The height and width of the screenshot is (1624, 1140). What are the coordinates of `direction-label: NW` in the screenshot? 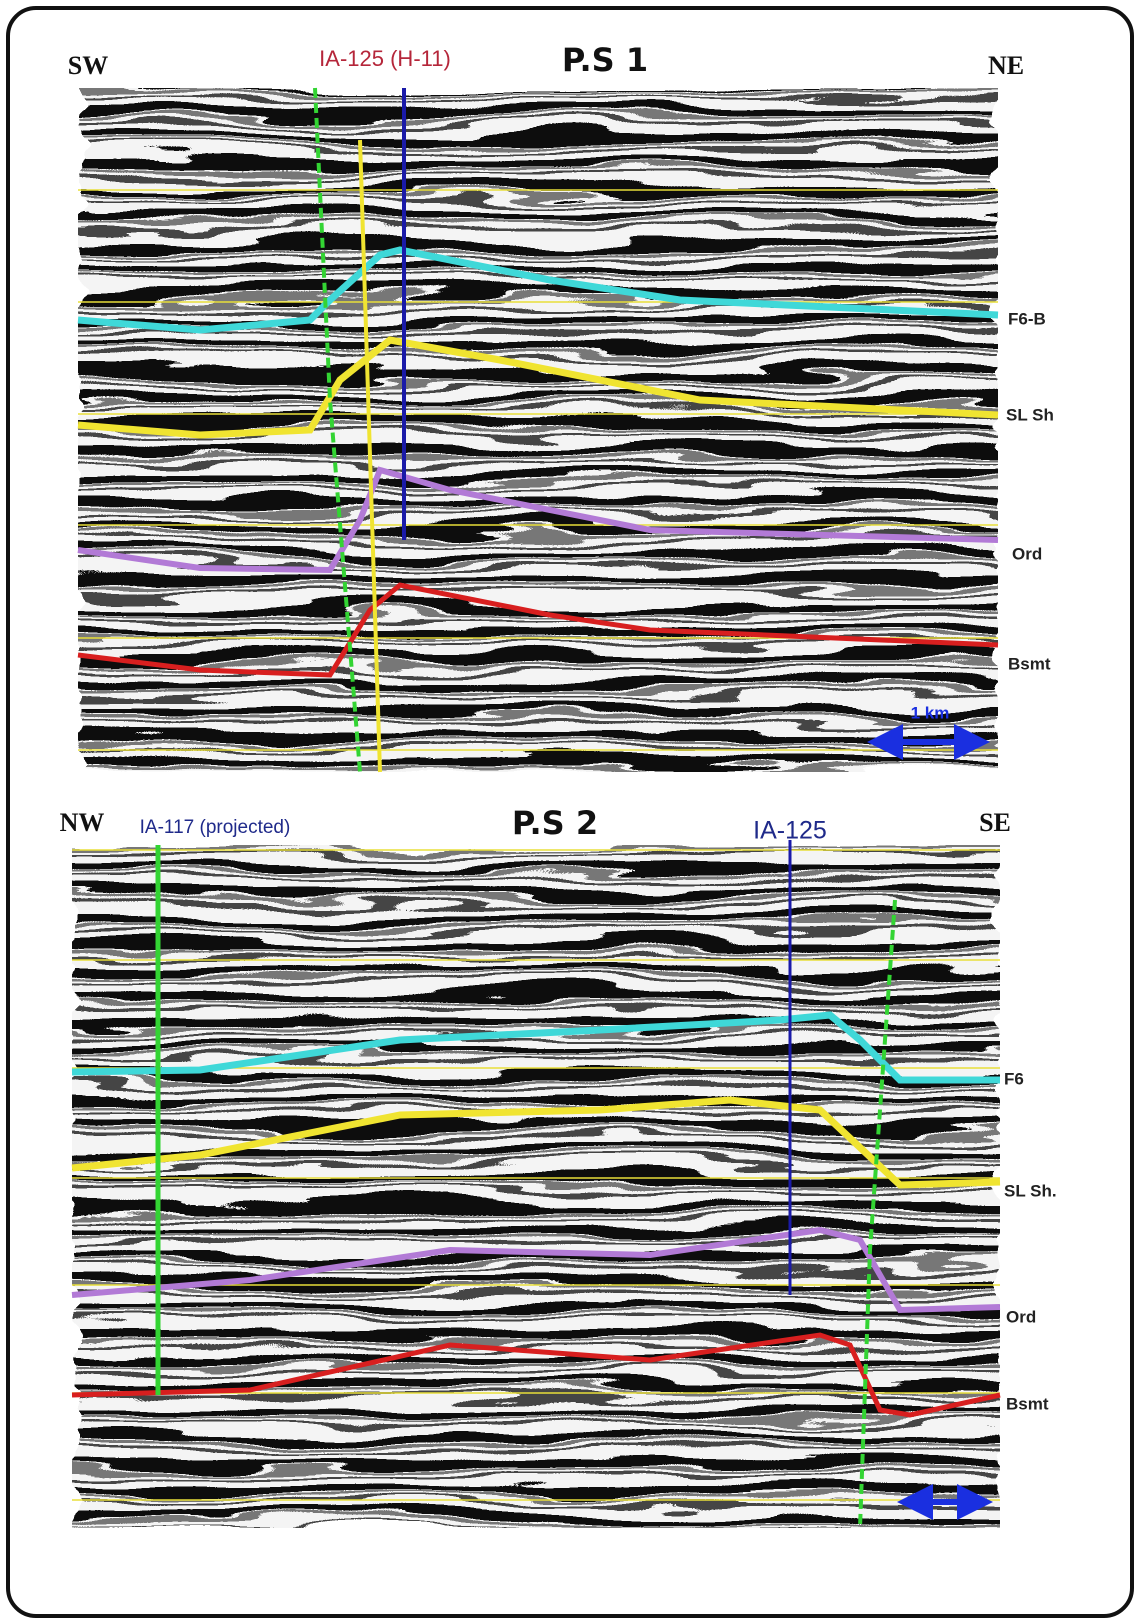 It's located at (82, 822).